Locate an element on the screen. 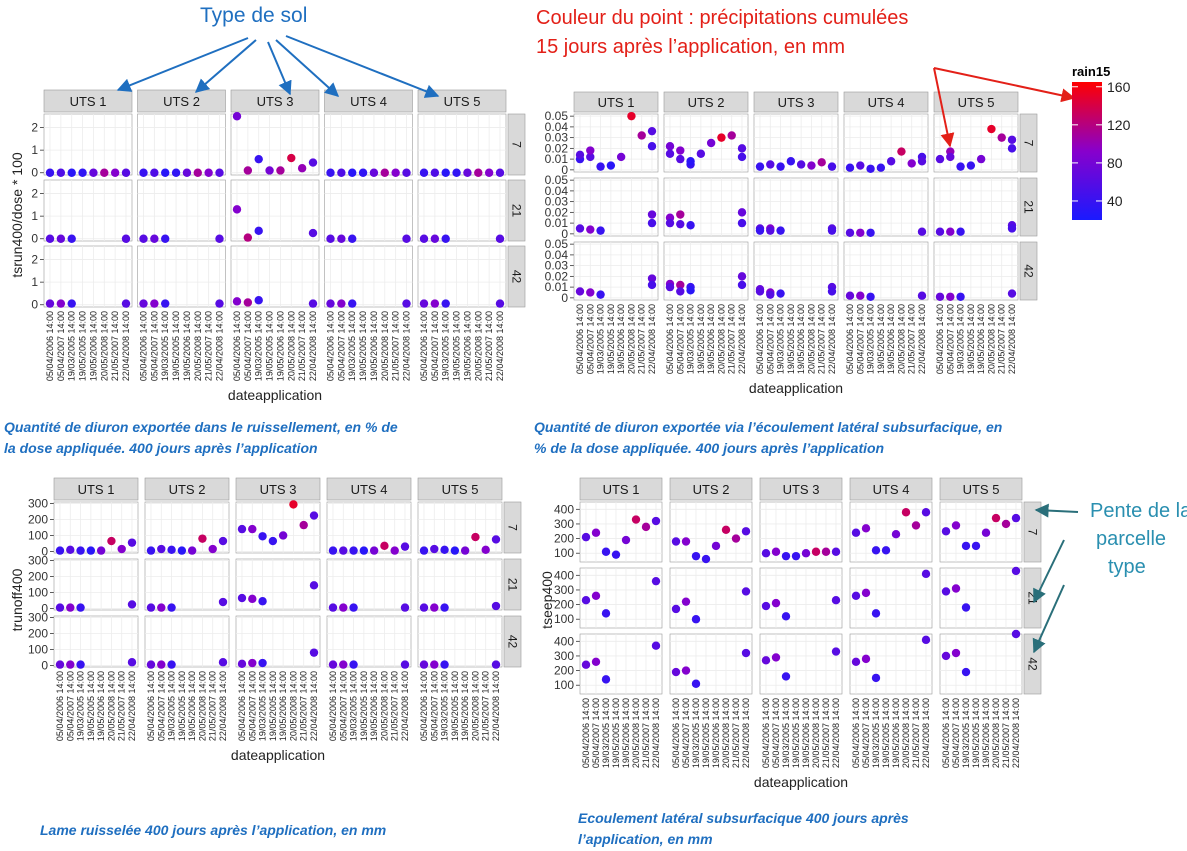 The height and width of the screenshot is (851, 1187). x-tick-label: 20/05/2008 14:00 is located at coordinates (726, 733).